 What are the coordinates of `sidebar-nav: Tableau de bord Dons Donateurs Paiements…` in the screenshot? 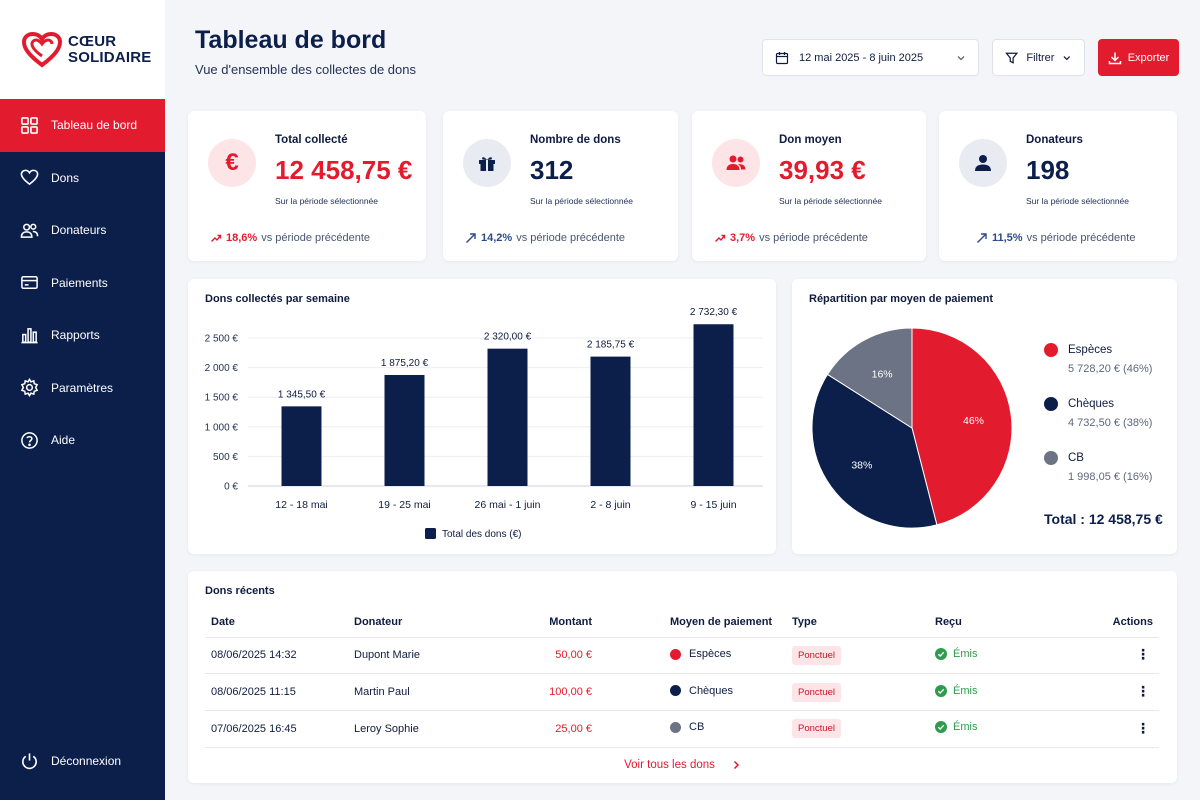 It's located at (86, 283).